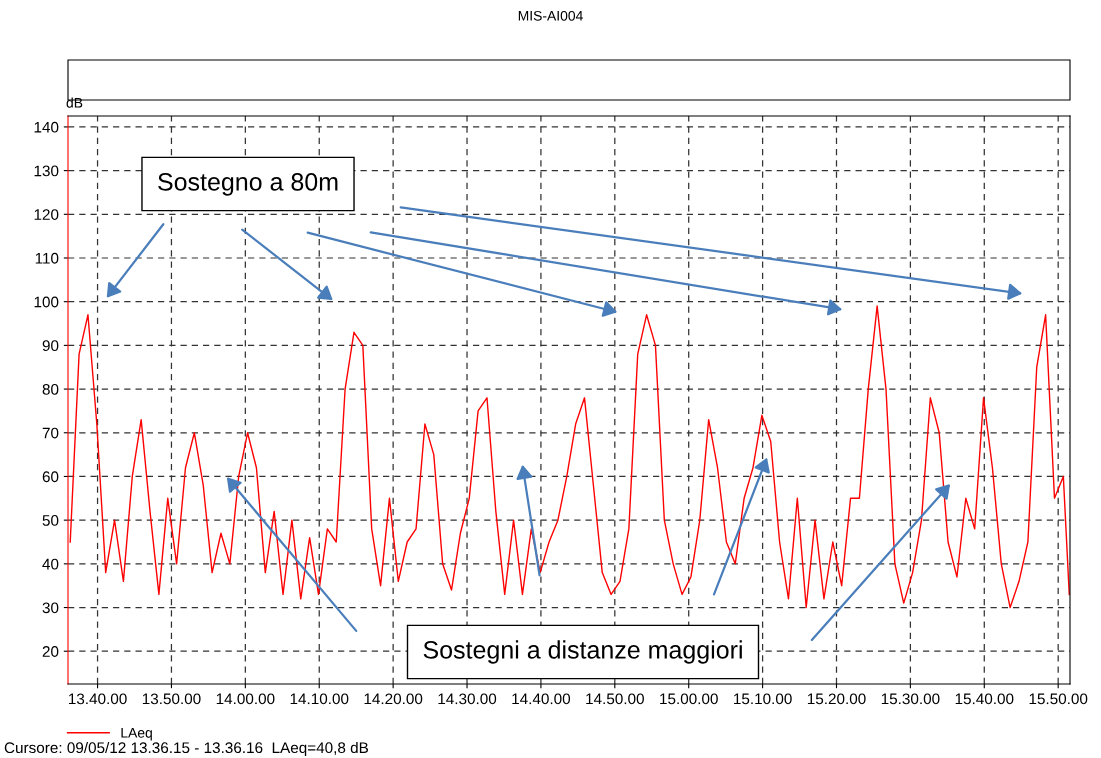 The width and height of the screenshot is (1101, 758). Describe the element at coordinates (46, 214) in the screenshot. I see `y-tick-label: 120` at that location.